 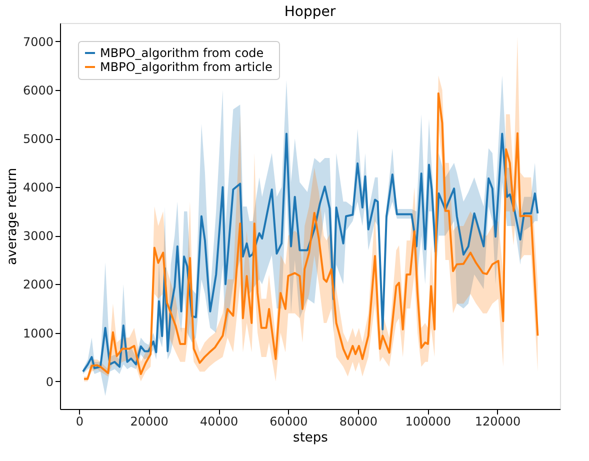 What do you see at coordinates (38, 139) in the screenshot?
I see `y-tick-label: 5000` at bounding box center [38, 139].